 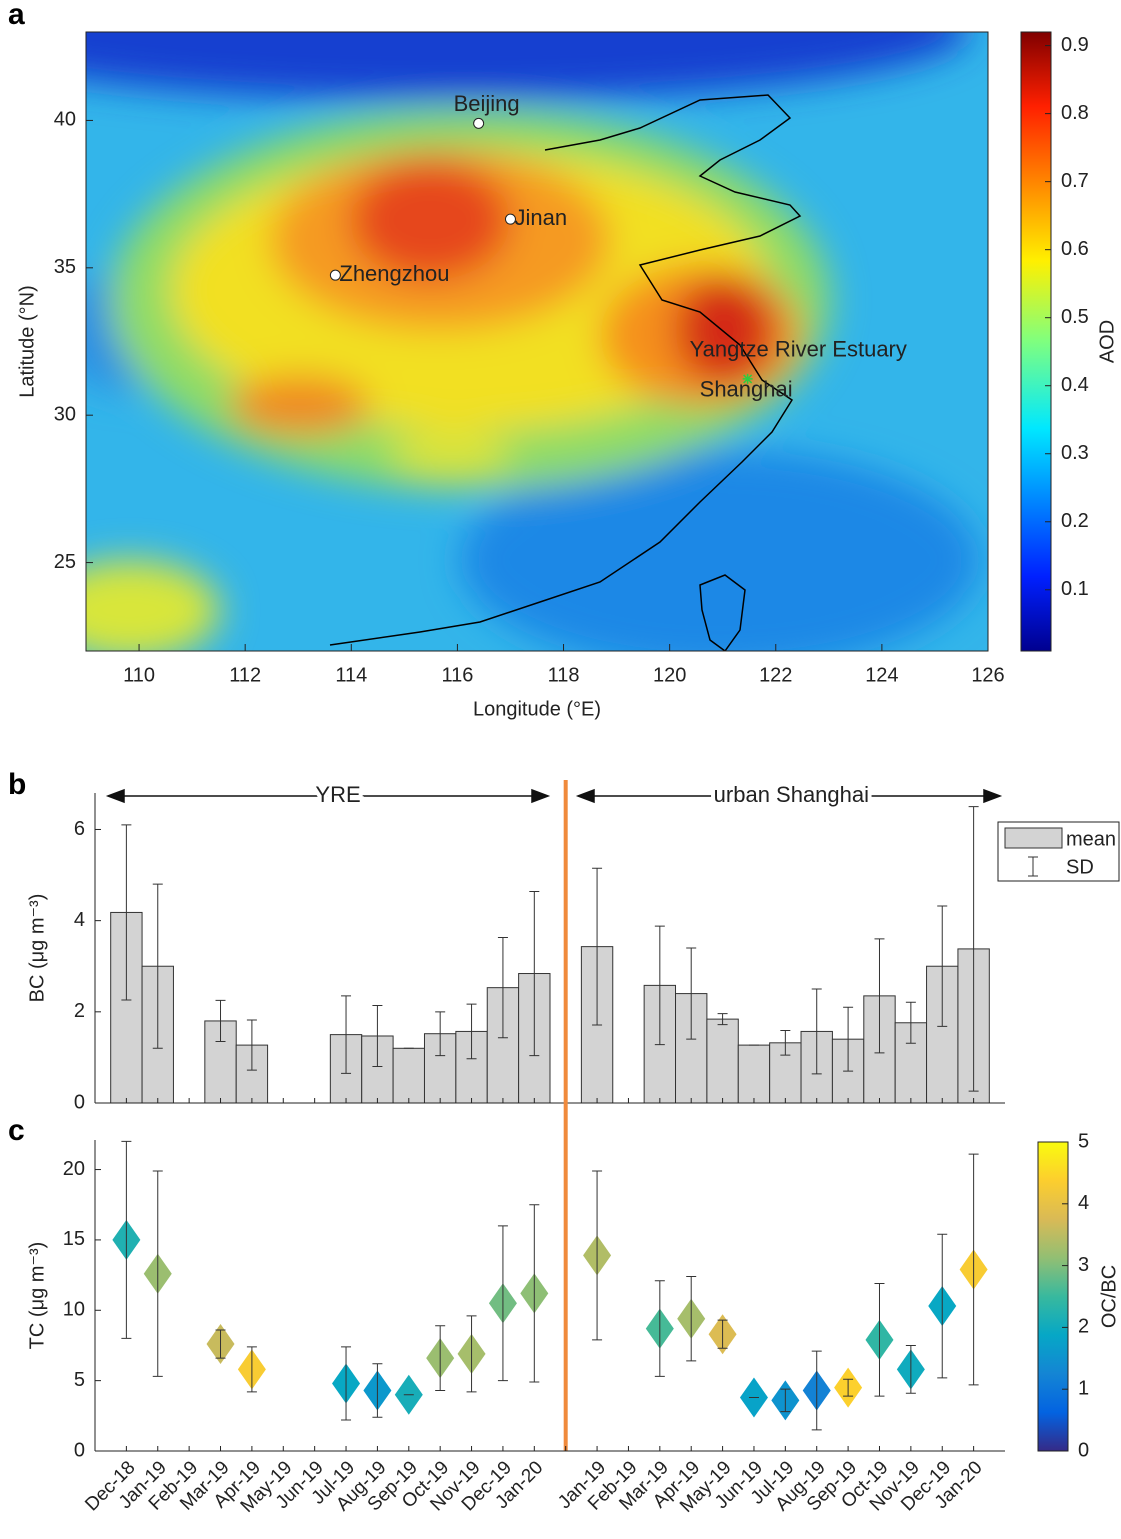 I want to click on x-tick-label: 122, so click(x=775, y=675).